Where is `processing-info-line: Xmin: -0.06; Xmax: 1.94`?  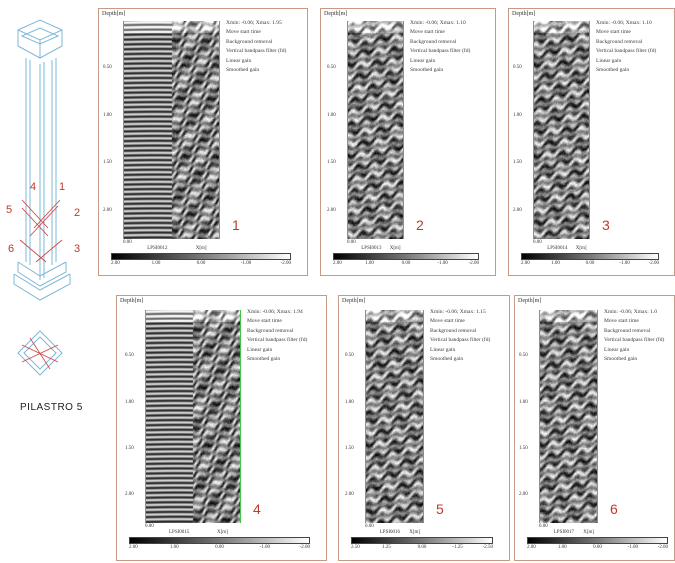
processing-info-line: Xmin: -0.06; Xmax: 1.94 is located at coordinates (277, 312).